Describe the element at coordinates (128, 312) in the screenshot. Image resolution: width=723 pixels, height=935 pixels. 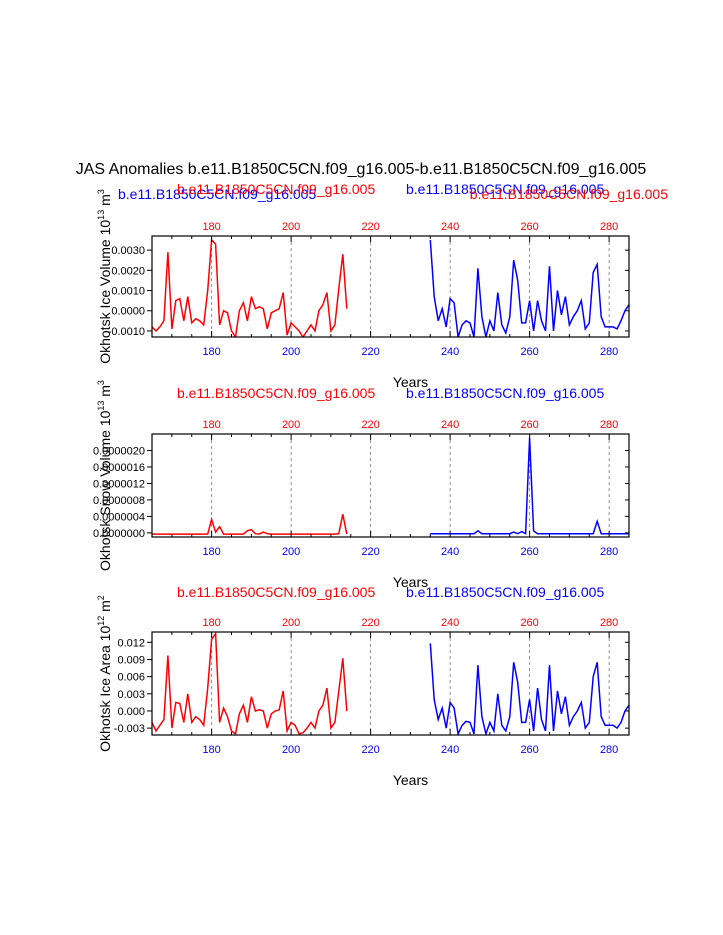
I see `y-tick-label: 0.0000` at that location.